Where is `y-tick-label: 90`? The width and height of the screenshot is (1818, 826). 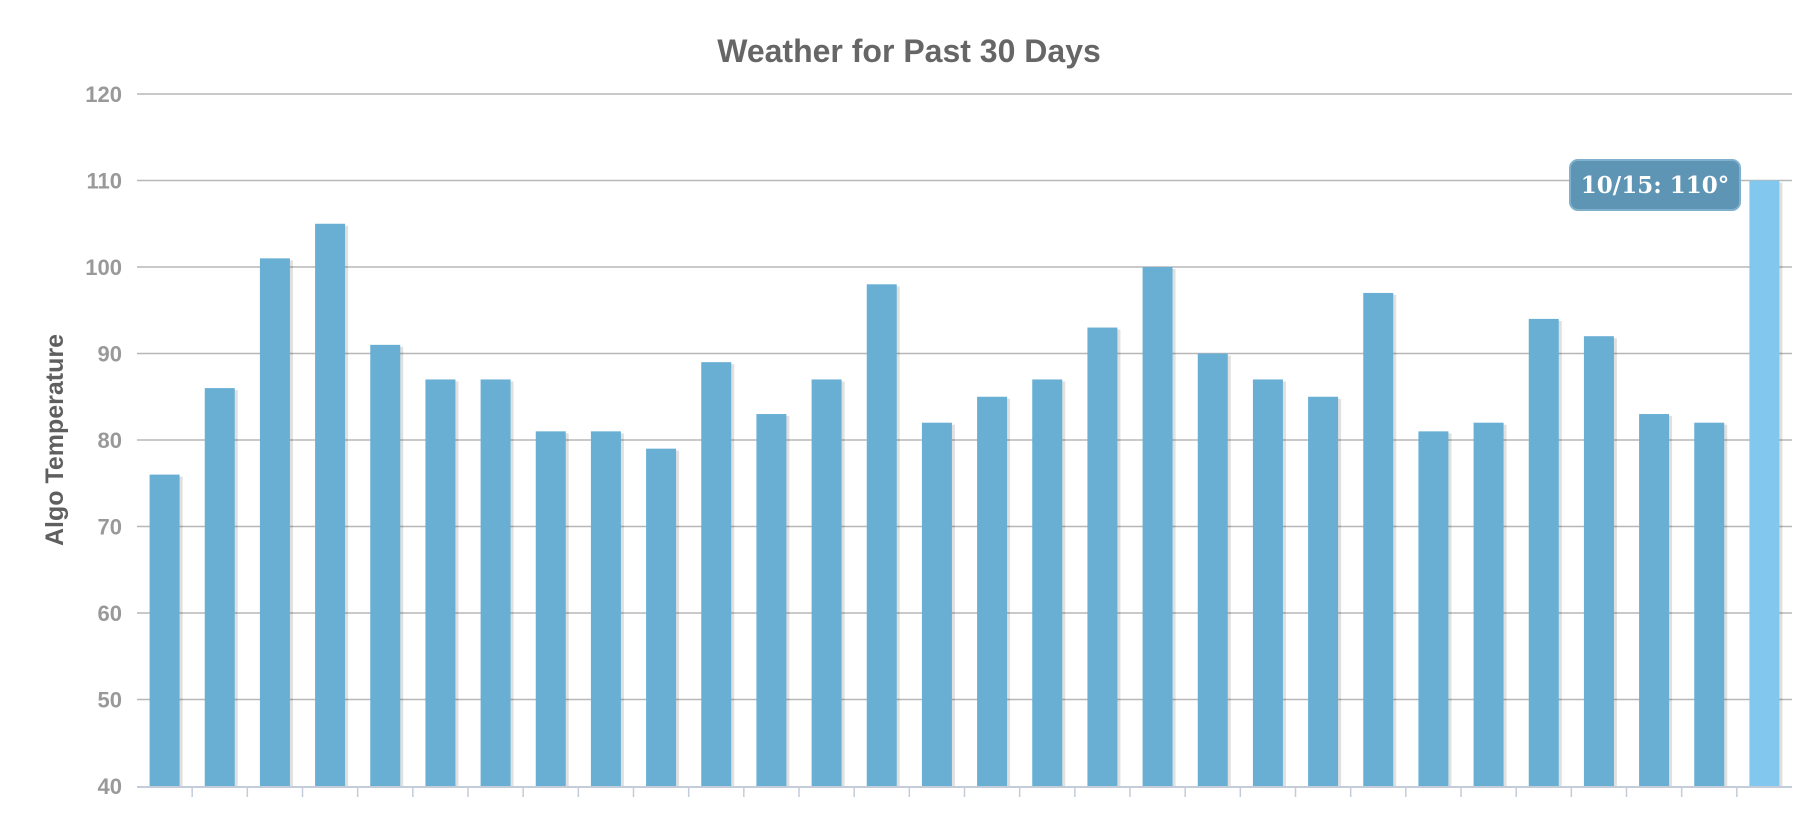
y-tick-label: 90 is located at coordinates (110, 354).